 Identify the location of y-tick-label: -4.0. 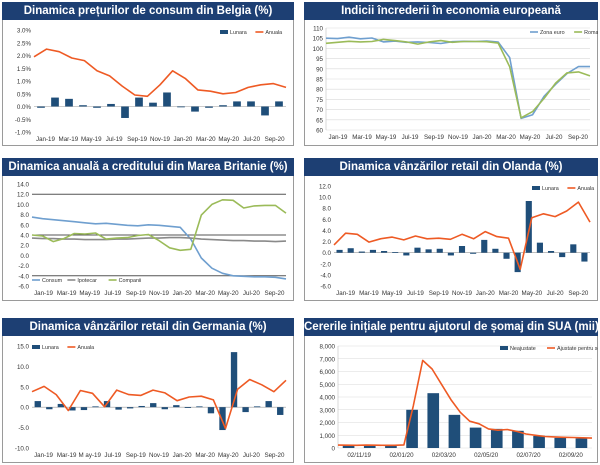
(23, 276).